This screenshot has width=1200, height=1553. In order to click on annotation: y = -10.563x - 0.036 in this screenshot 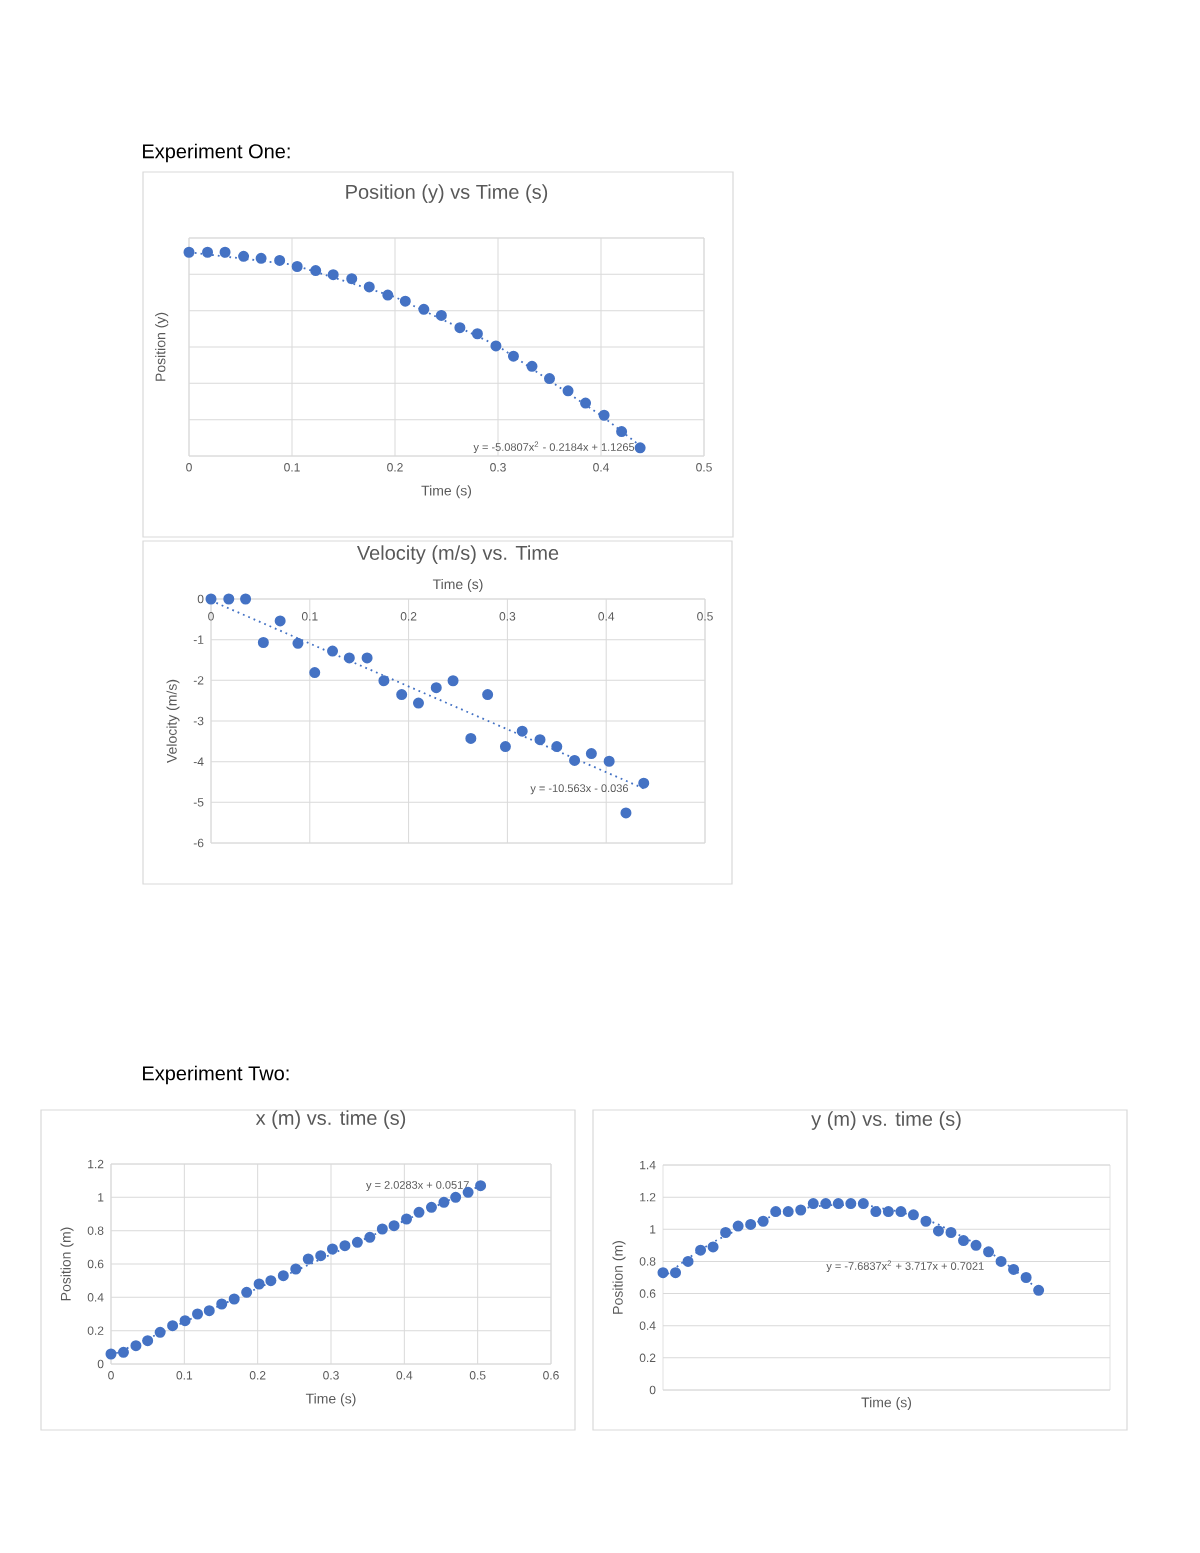, I will do `click(579, 789)`.